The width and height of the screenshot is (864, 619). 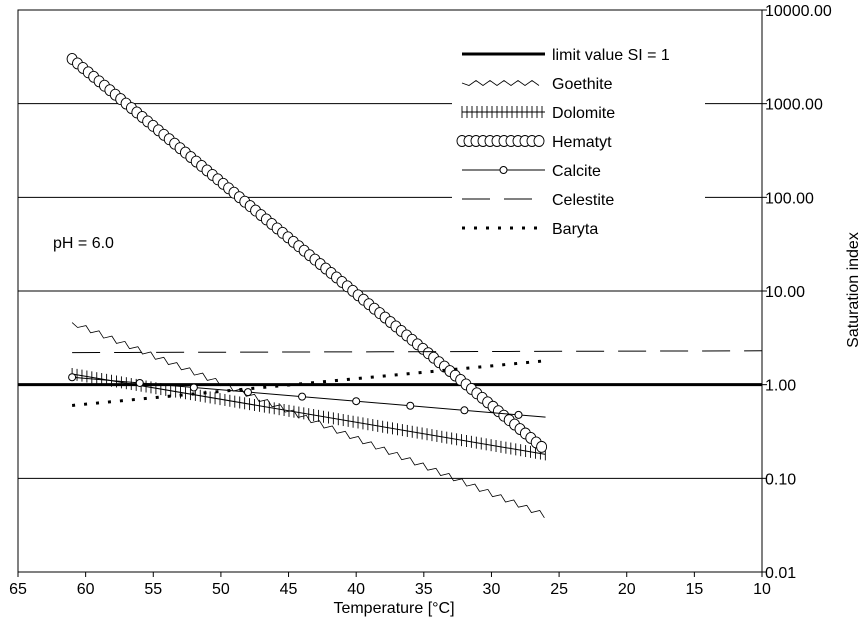 What do you see at coordinates (582, 142) in the screenshot?
I see `legend-hematyt-label: Hematyt` at bounding box center [582, 142].